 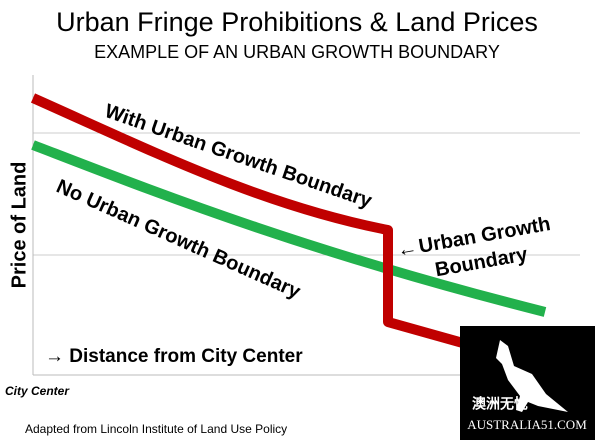 I want to click on chart-subtitle: EXAMPLE OF AN URBAN GROWTH BOUNDARY, so click(x=297, y=52).